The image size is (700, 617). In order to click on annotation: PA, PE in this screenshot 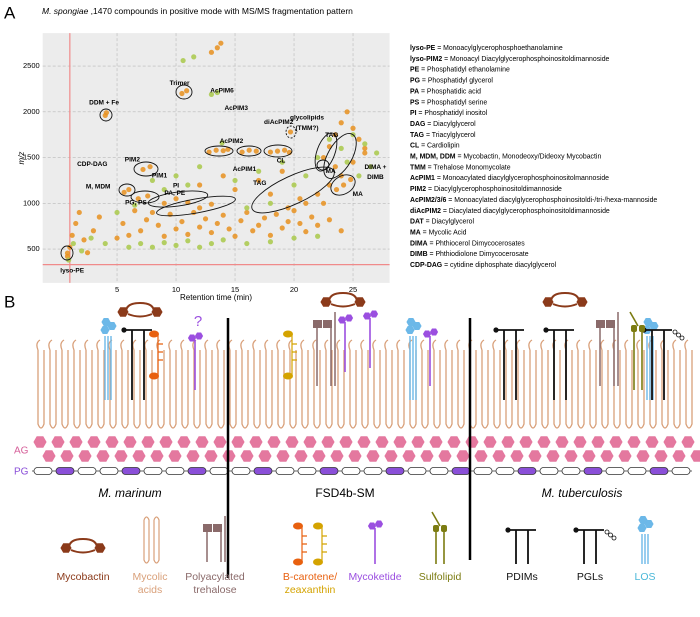, I will do `click(174, 193)`.